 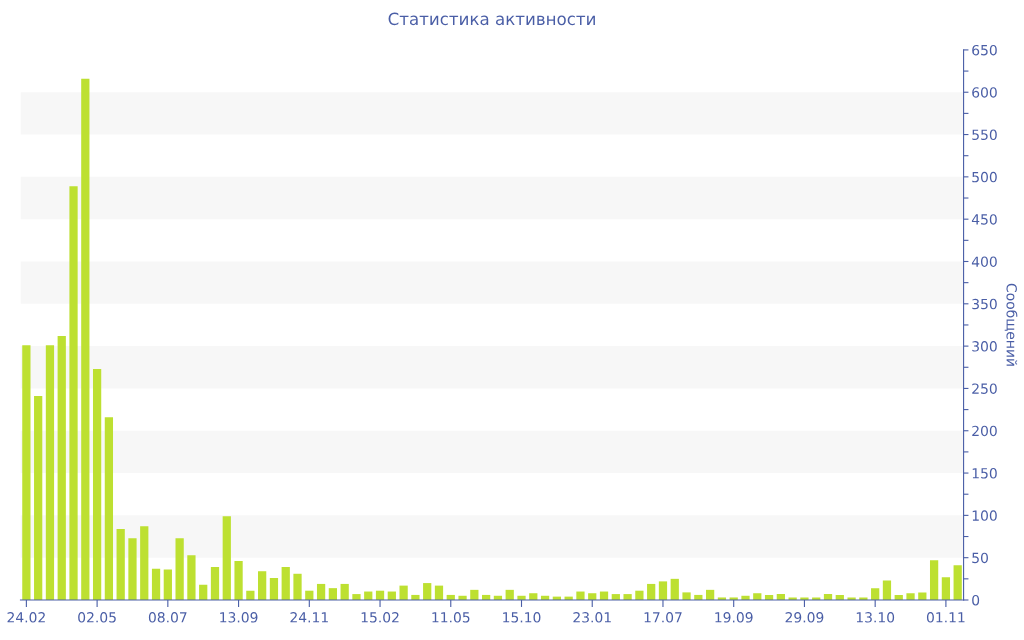 I want to click on x-tick-label: 19.09, so click(x=734, y=617).